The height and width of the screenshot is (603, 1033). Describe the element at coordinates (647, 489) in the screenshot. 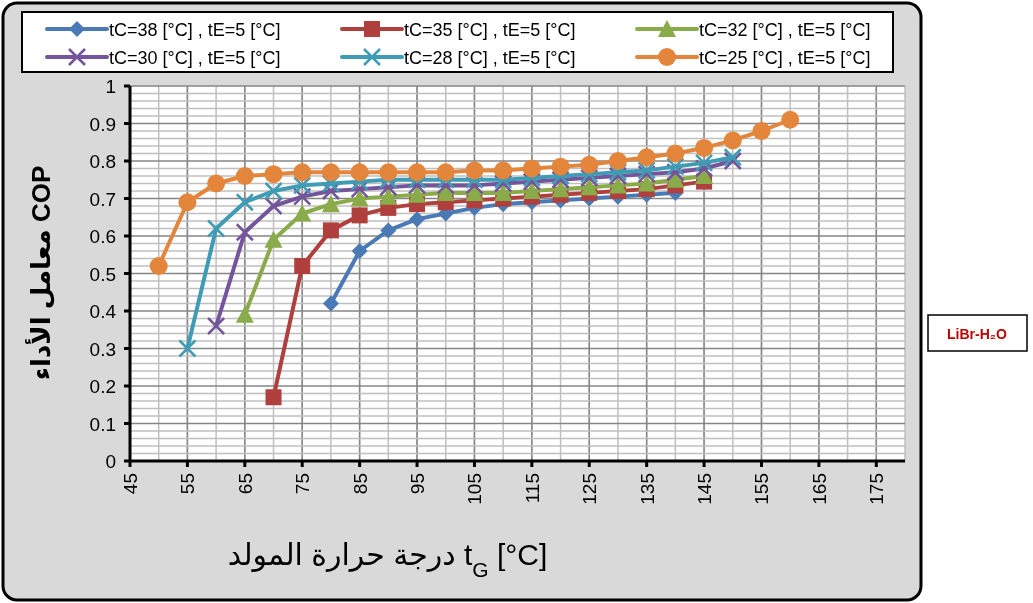

I see `x-tick-label: 135` at that location.